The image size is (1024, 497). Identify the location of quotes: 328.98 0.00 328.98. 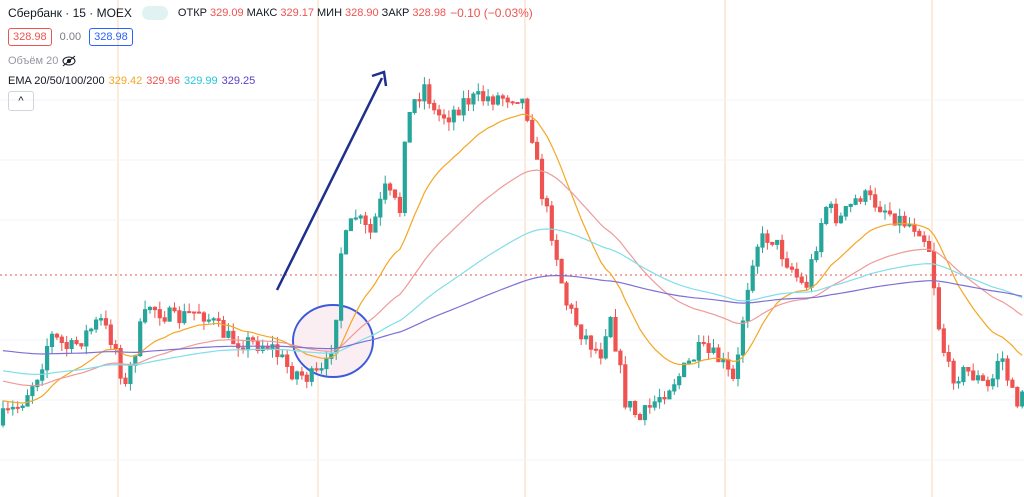
(70, 37).